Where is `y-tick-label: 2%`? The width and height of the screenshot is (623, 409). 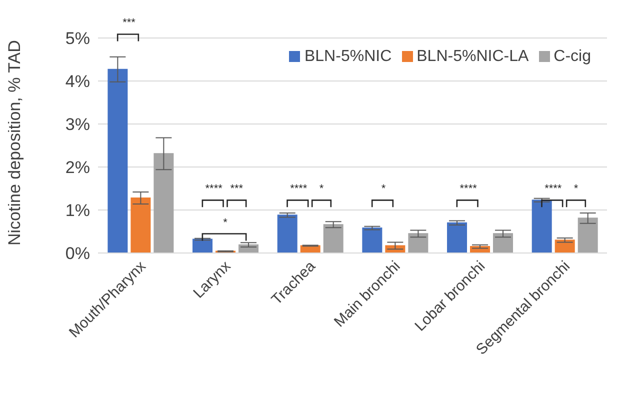
y-tick-label: 2% is located at coordinates (77, 168).